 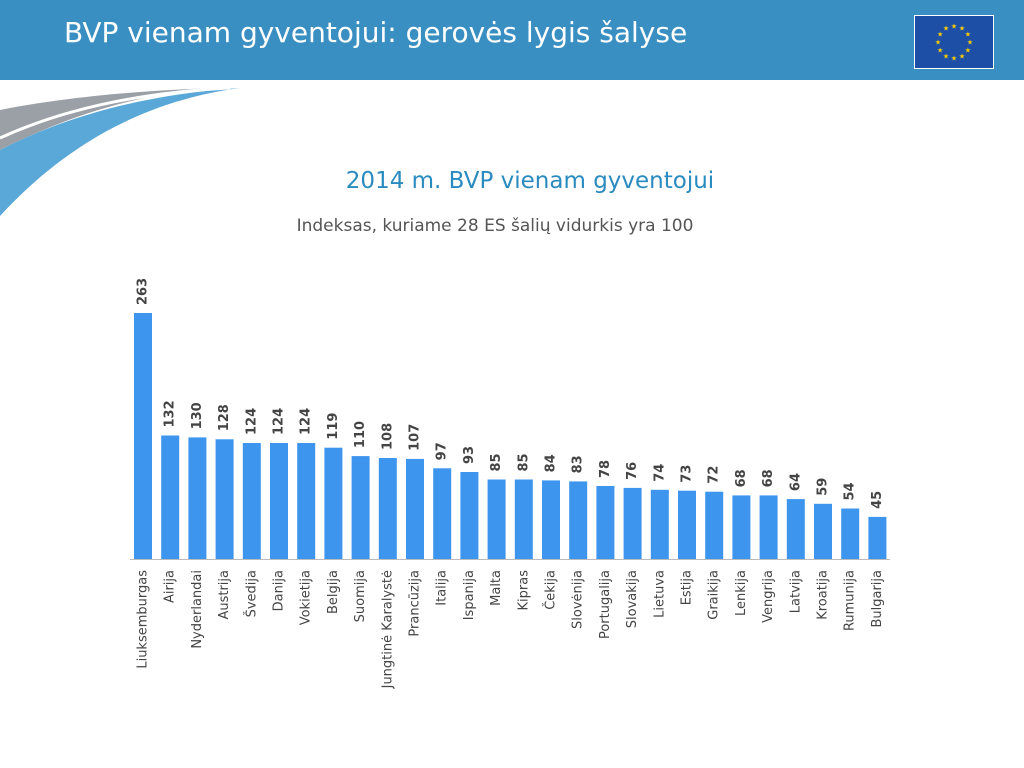 What do you see at coordinates (795, 482) in the screenshot?
I see `bar-value-label: 64` at bounding box center [795, 482].